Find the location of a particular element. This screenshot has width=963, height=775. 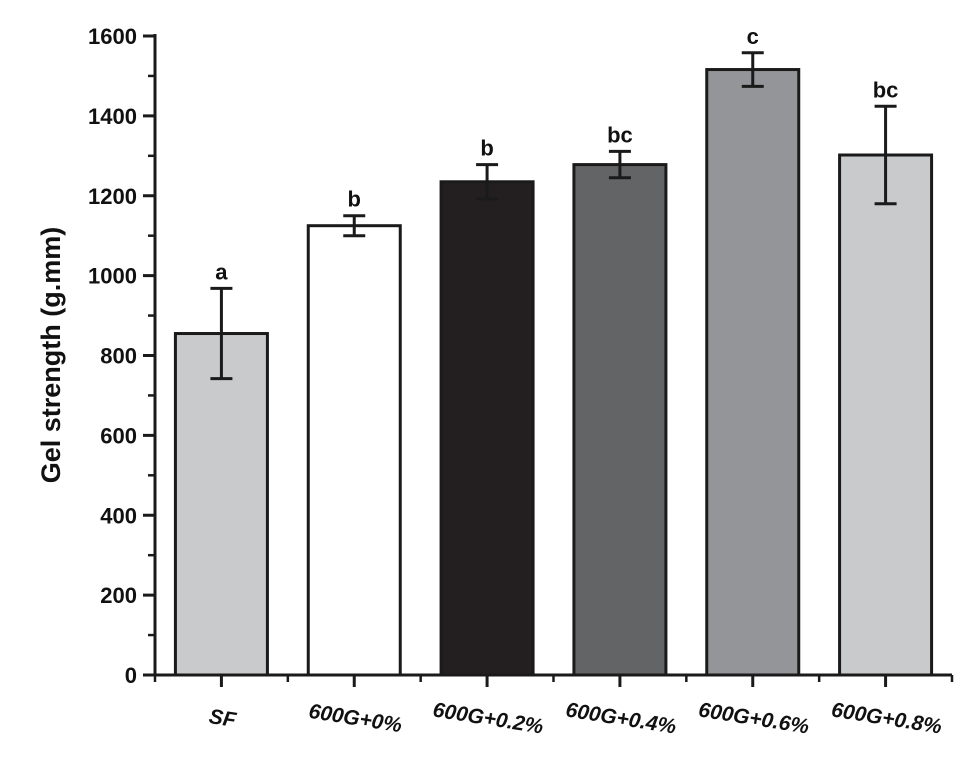

x-tick-label-0: SF is located at coordinates (222, 718).